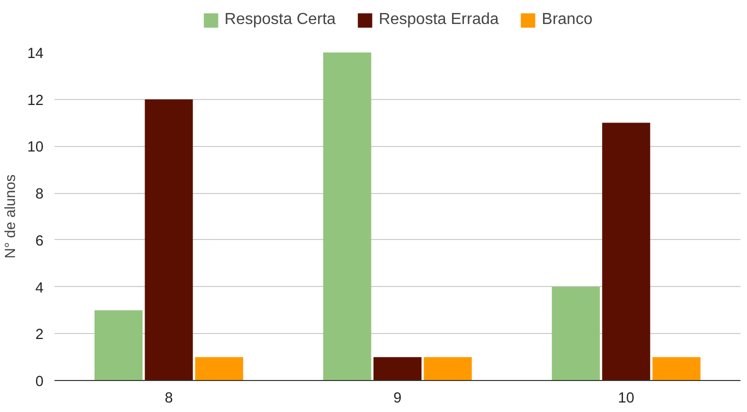  I want to click on x-tick-label: 10, so click(626, 398).